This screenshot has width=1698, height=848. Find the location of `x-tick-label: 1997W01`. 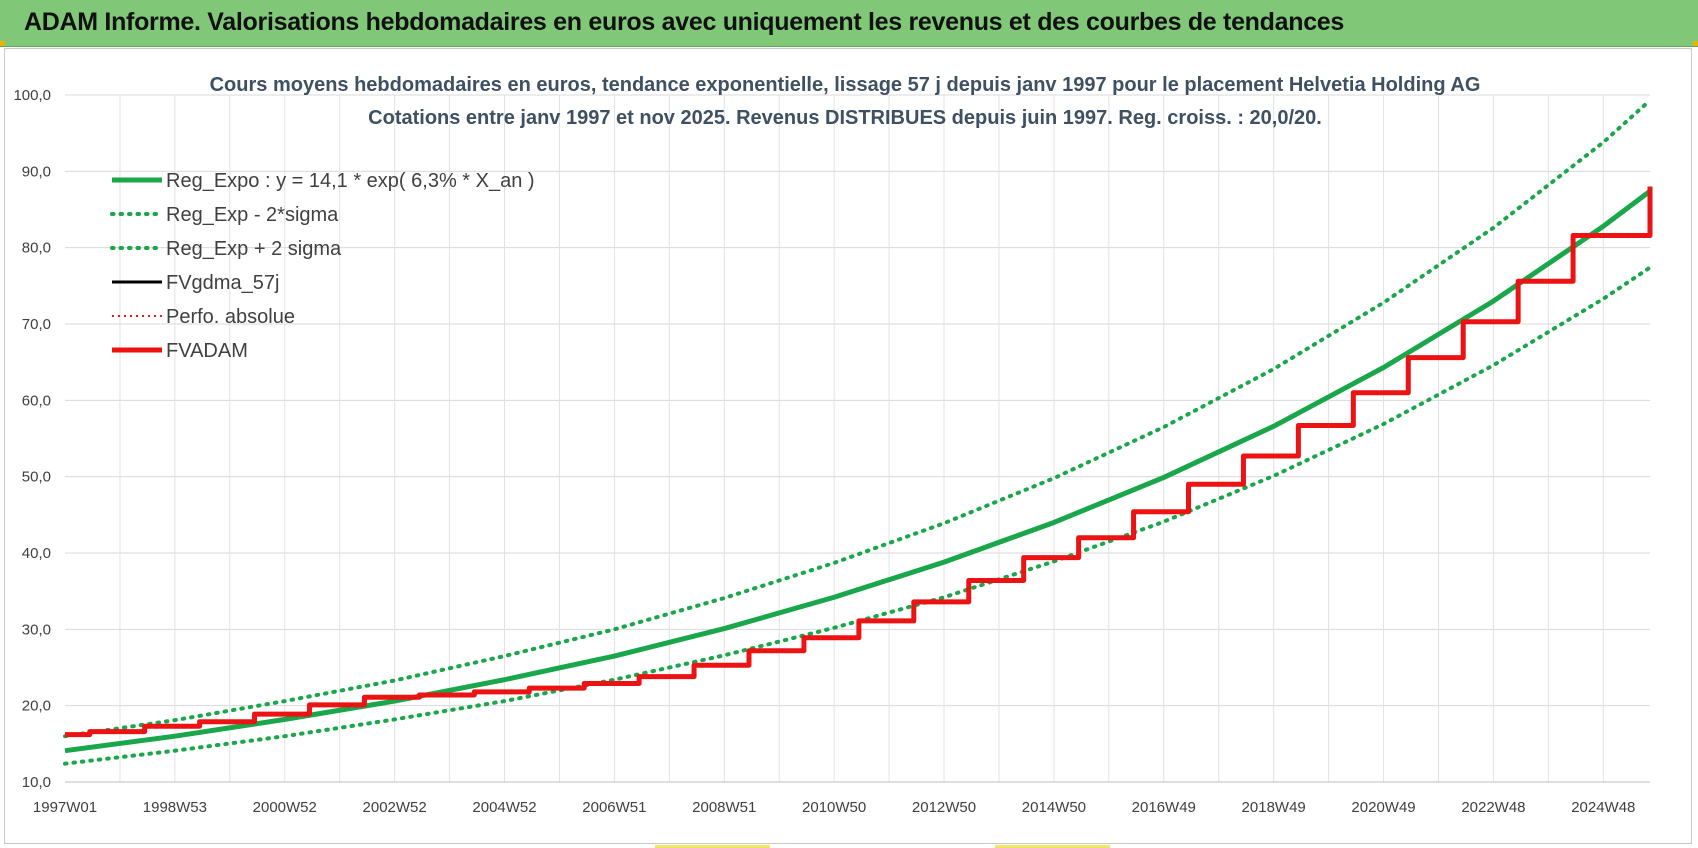

x-tick-label: 1997W01 is located at coordinates (65, 807).